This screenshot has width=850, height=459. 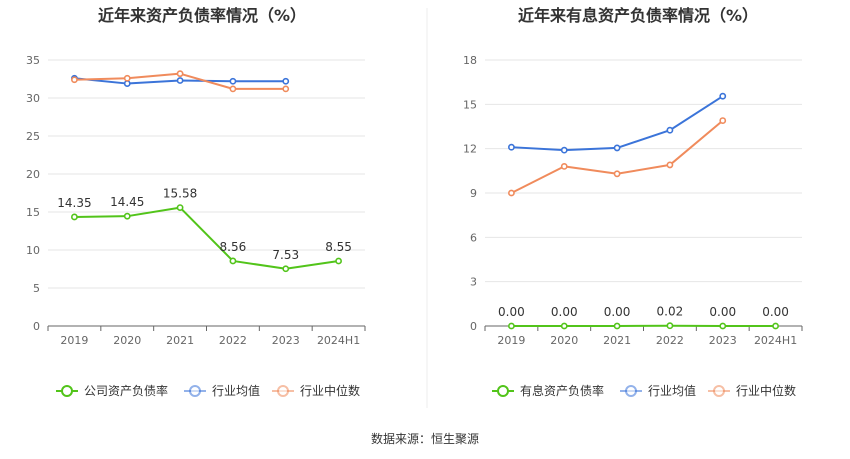 What do you see at coordinates (338, 247) in the screenshot?
I see `data-label: 8.55` at bounding box center [338, 247].